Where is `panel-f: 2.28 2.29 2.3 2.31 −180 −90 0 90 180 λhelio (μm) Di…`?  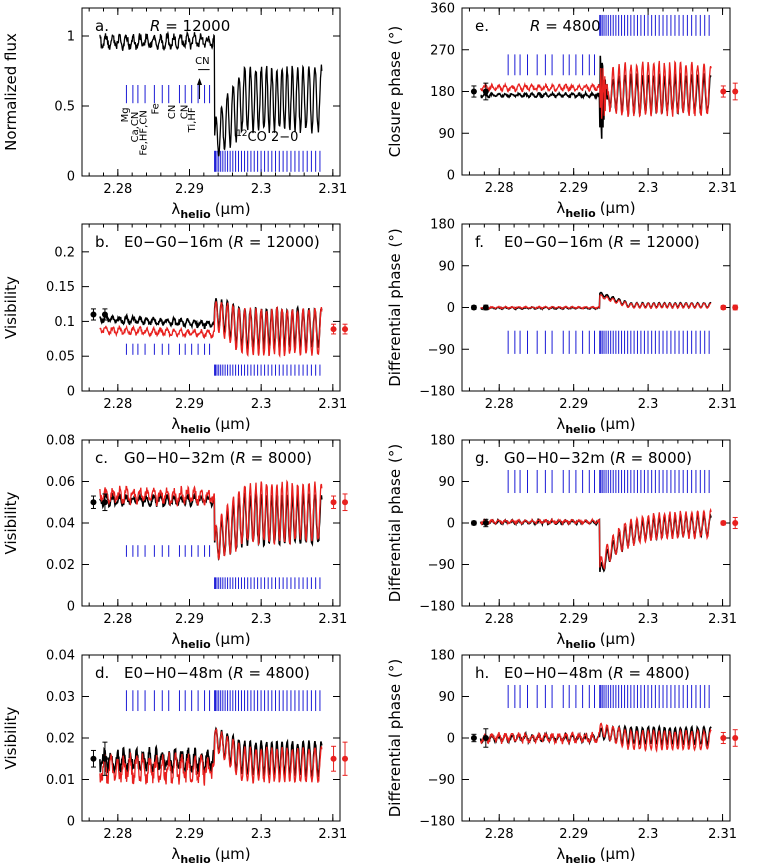
panel-f: 2.28 2.29 2.3 2.31 −180 −90 0 90 180 λhelio (μm) Di… is located at coordinates (562, 327).